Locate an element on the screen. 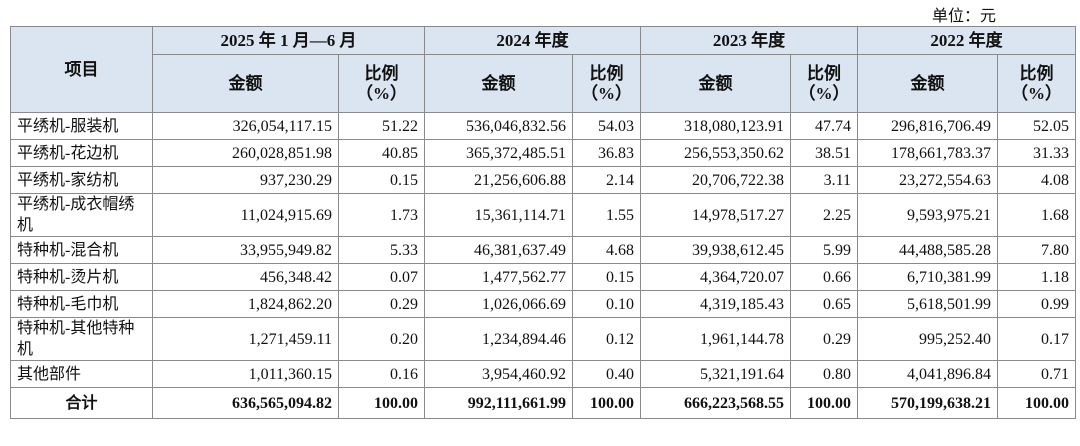  period-header: 2024 年度 is located at coordinates (532, 40).